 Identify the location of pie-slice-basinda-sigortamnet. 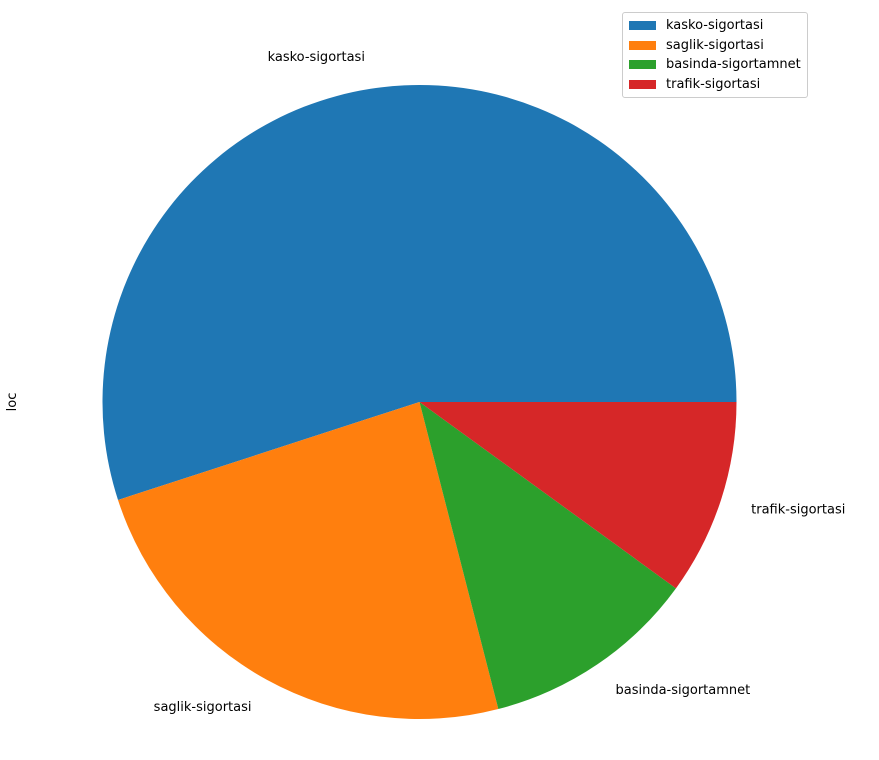
(547, 556).